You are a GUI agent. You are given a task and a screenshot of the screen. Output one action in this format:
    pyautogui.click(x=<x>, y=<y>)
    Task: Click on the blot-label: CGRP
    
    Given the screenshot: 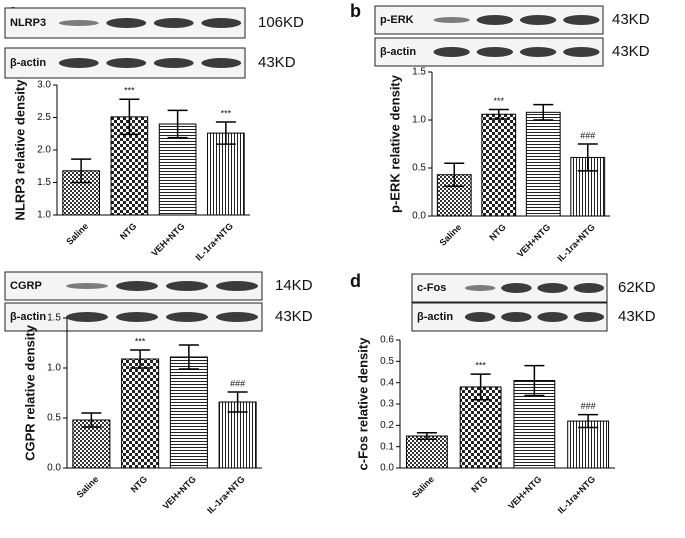 What is the action you would take?
    pyautogui.click(x=26, y=286)
    